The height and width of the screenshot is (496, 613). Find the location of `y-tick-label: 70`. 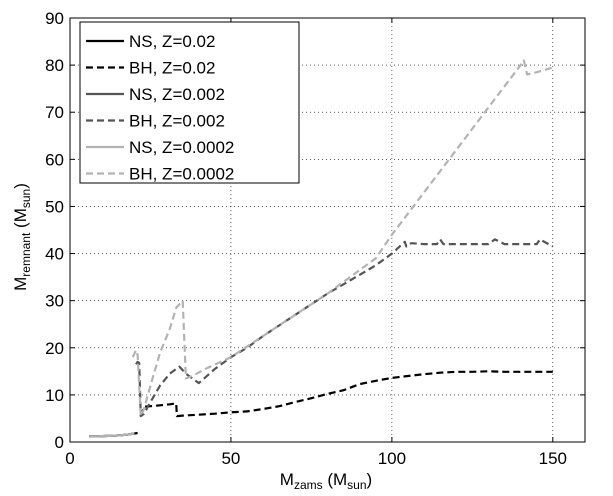

y-tick-label: 70 is located at coordinates (54, 112).